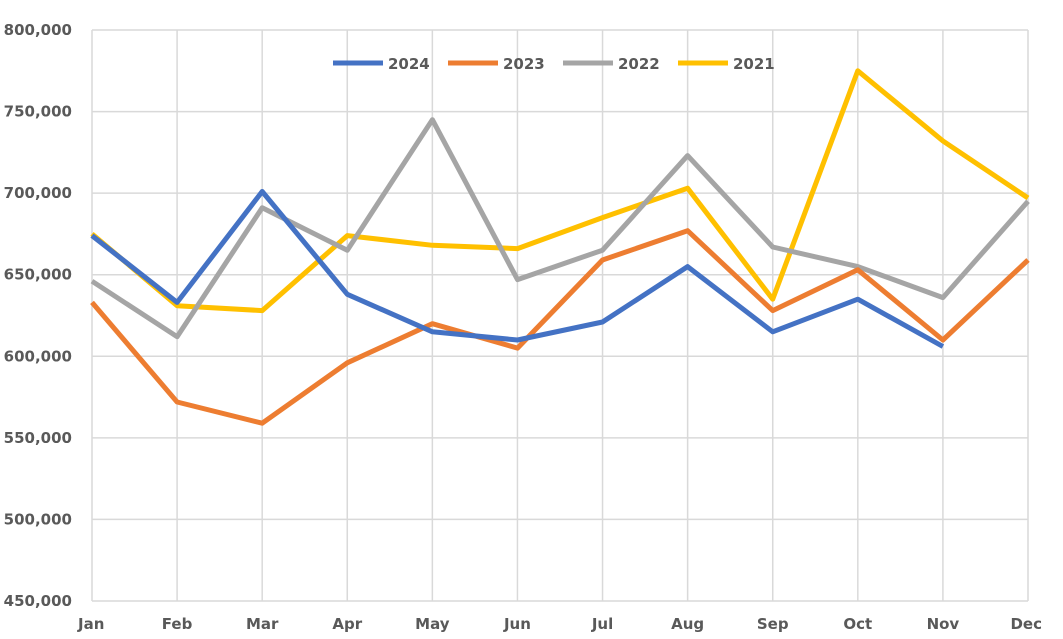  What do you see at coordinates (687, 624) in the screenshot?
I see `x-tick-label: Aug` at bounding box center [687, 624].